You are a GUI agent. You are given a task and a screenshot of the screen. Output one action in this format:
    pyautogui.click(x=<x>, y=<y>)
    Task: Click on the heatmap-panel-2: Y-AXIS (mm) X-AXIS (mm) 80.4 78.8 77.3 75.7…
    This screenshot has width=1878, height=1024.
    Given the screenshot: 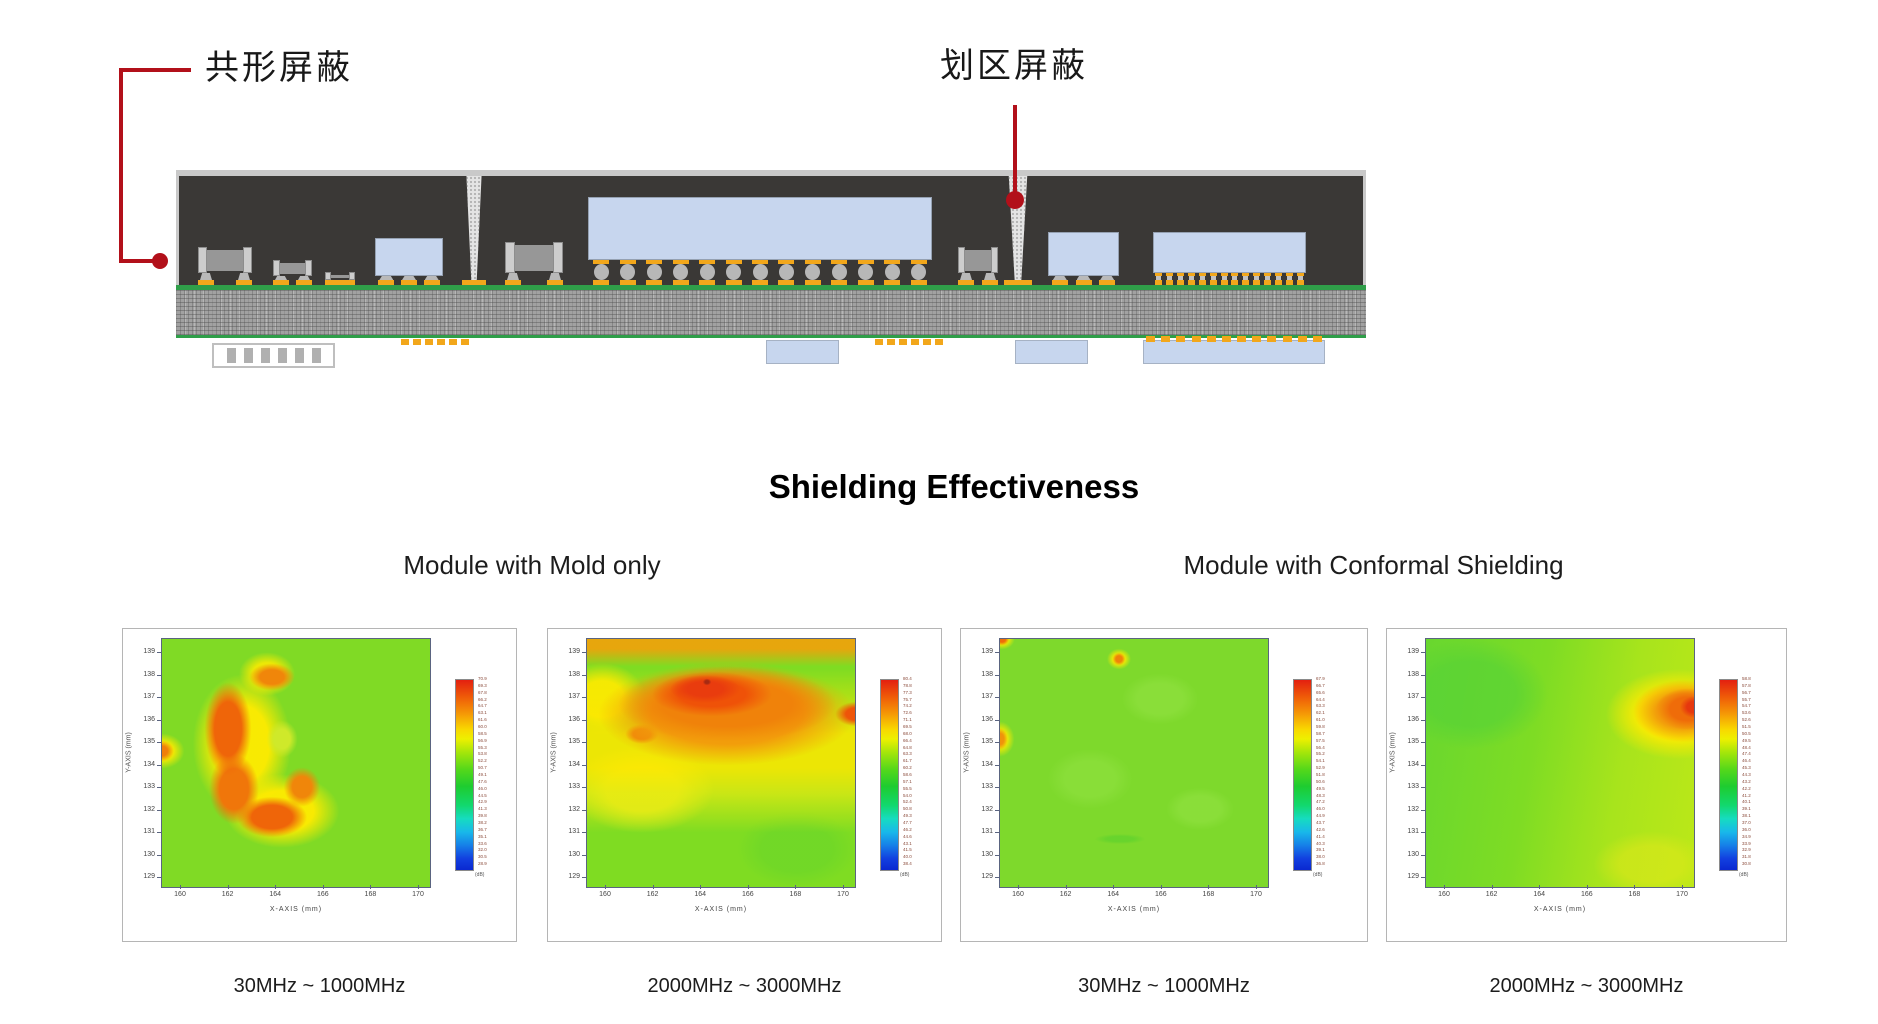 What is the action you would take?
    pyautogui.click(x=744, y=785)
    